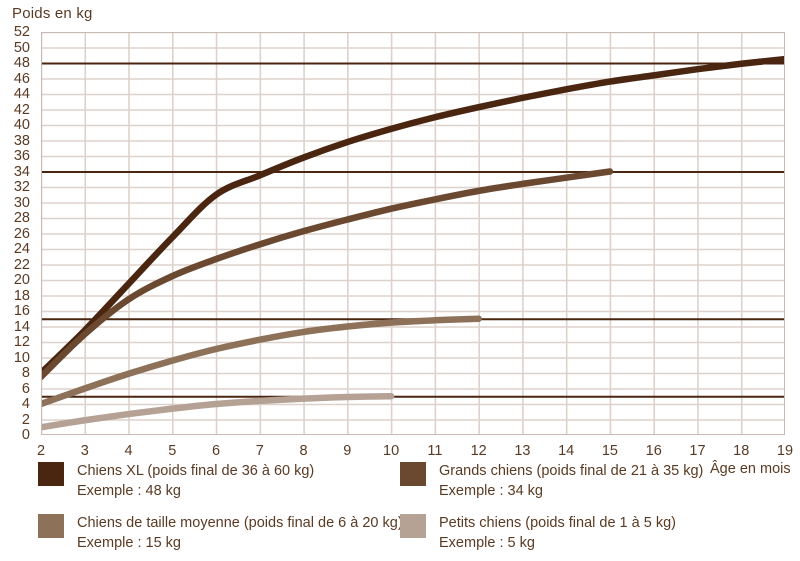  Describe the element at coordinates (478, 451) in the screenshot. I see `x-tick-label: 12` at that location.